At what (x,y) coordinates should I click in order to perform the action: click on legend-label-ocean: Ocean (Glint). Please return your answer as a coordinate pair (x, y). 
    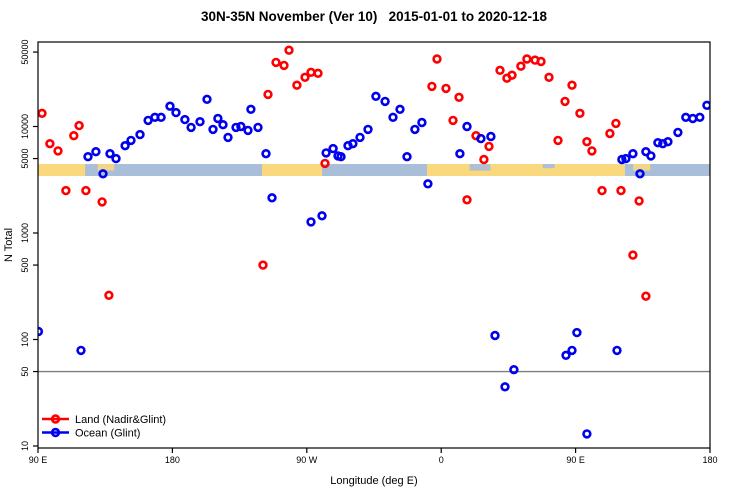
    Looking at the image, I should click on (107, 433).